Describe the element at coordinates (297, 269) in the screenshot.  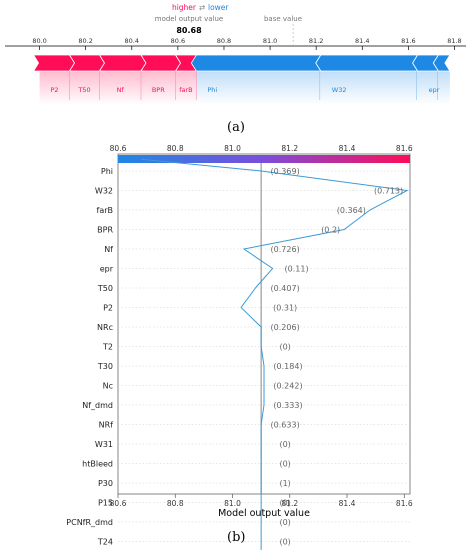
I see `feature-value-label: (0.11)` at that location.